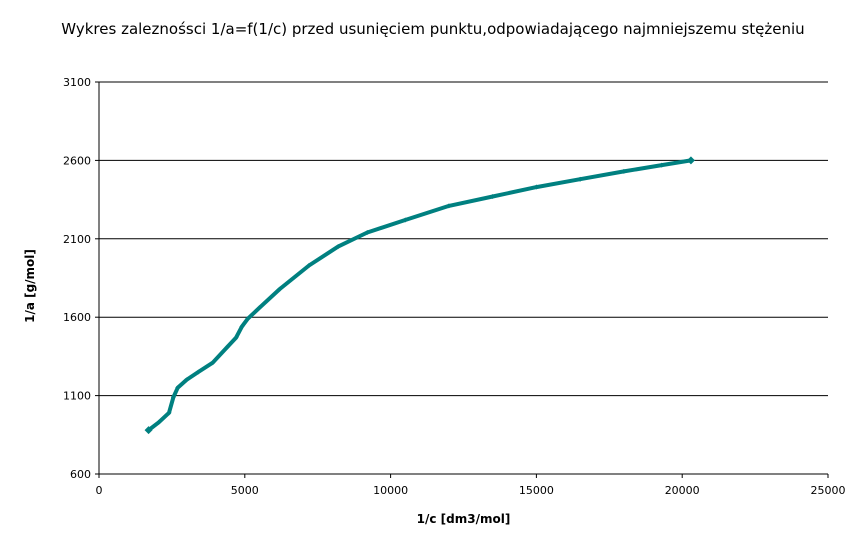 This screenshot has width=866, height=548. What do you see at coordinates (30, 286) in the screenshot?
I see `y-axis-label: 1/a [g/mol]` at bounding box center [30, 286].